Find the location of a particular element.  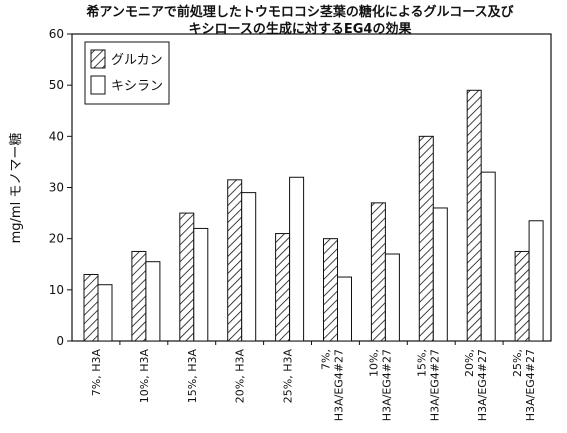

y-tick-label: 10 is located at coordinates (56, 290).